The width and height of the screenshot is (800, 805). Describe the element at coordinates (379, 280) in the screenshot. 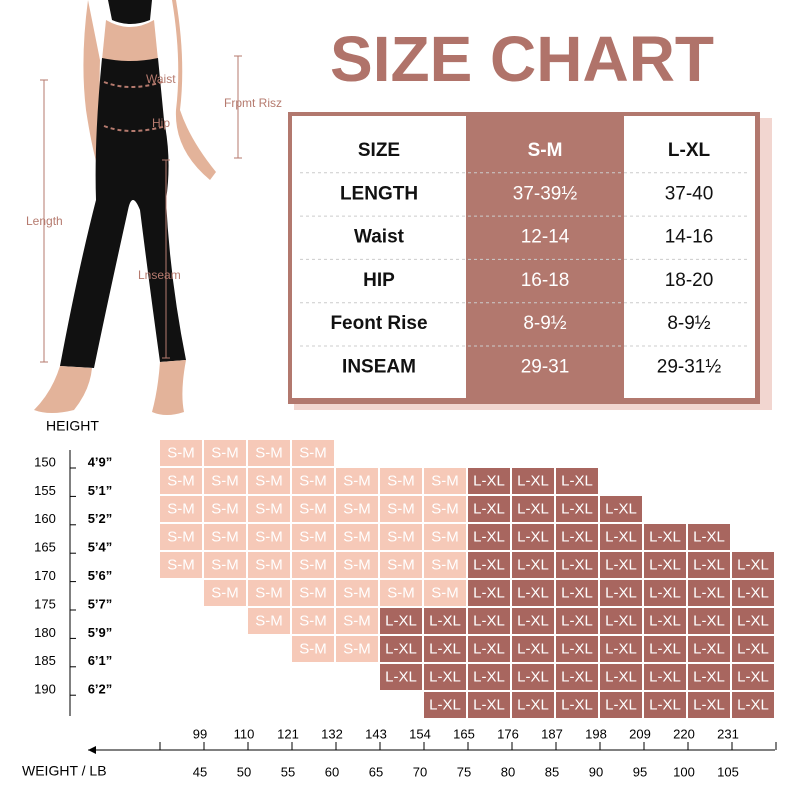

I see `table-cell: HIP` at that location.